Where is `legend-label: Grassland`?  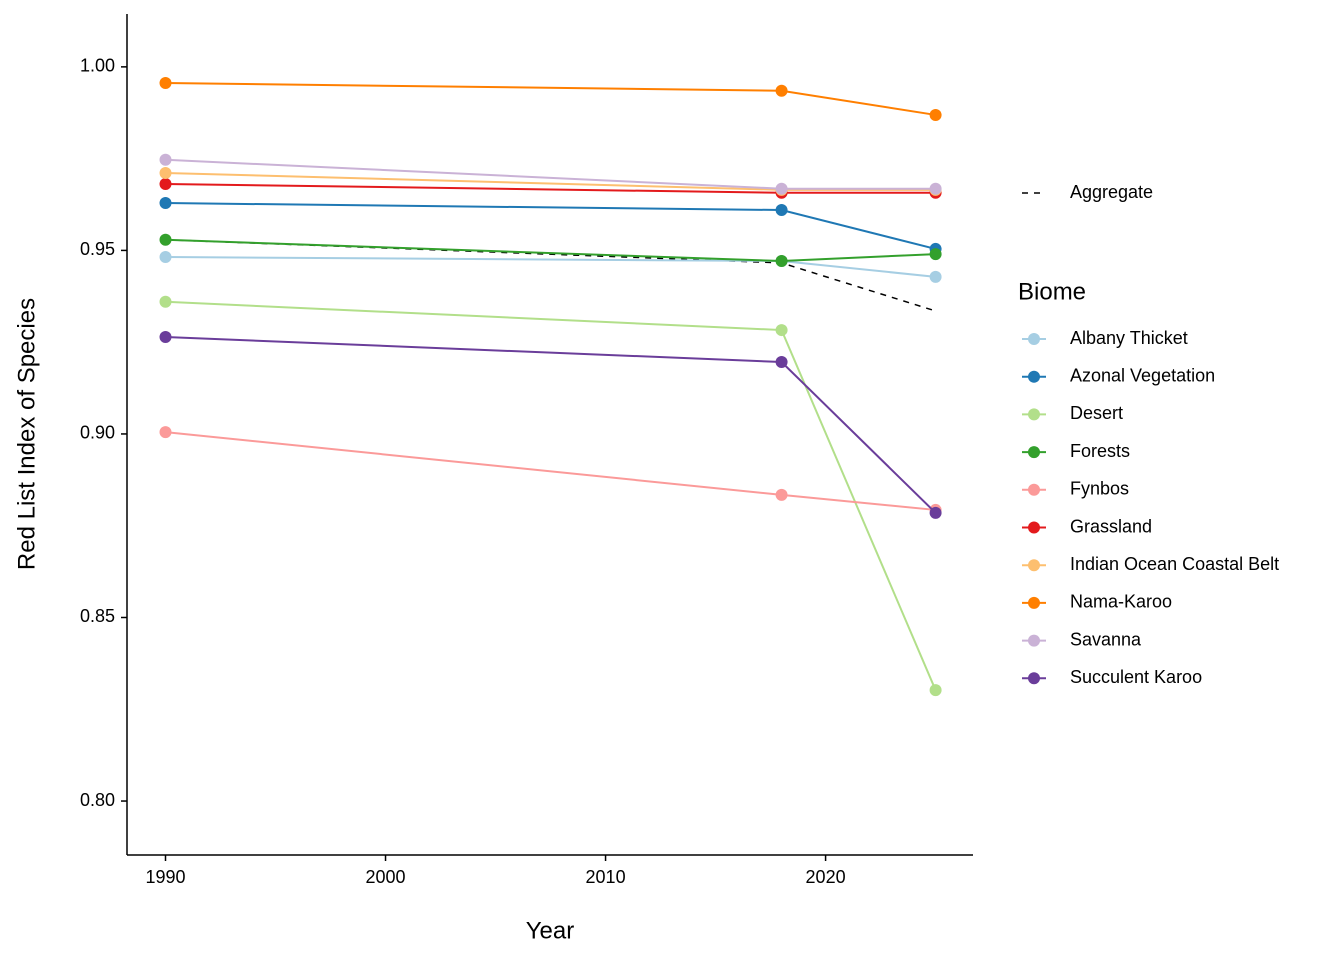 legend-label: Grassland is located at coordinates (1111, 526).